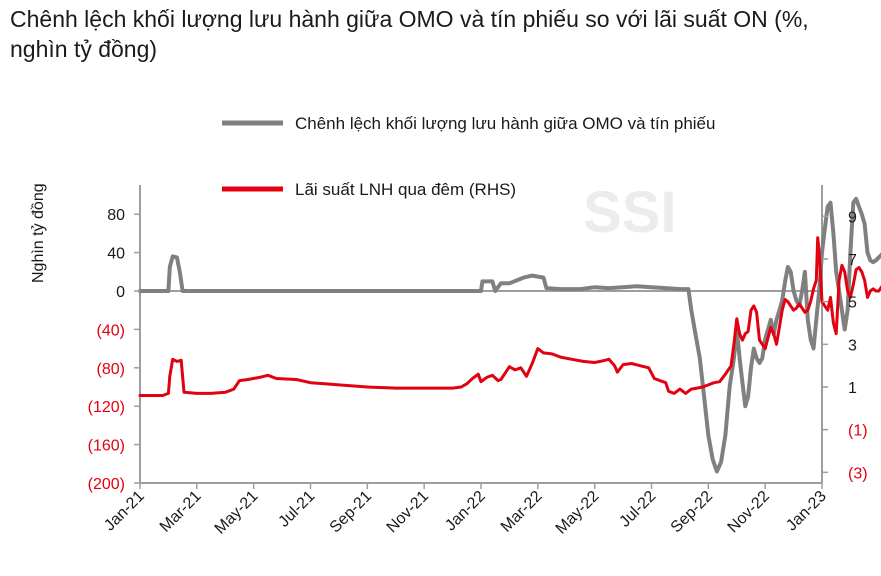 The width and height of the screenshot is (881, 576). Describe the element at coordinates (106, 446) in the screenshot. I see `y-left-tick-label: (160)` at that location.